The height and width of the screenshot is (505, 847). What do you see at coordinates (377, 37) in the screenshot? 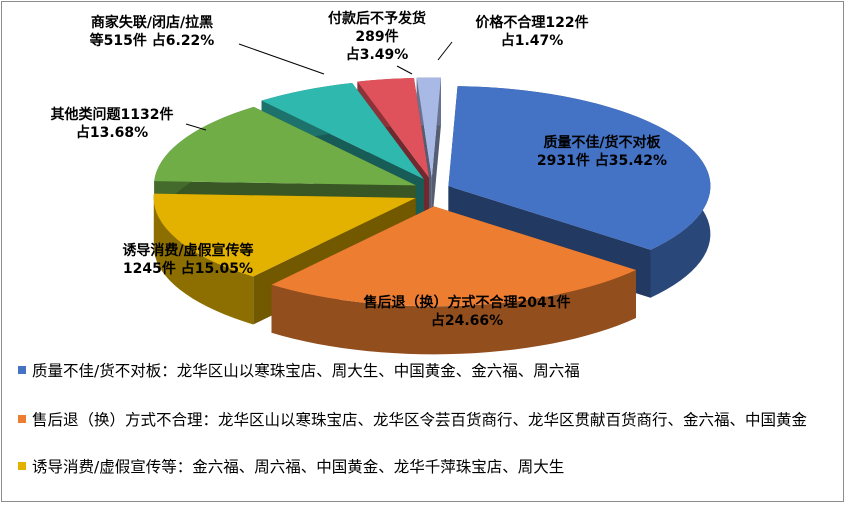
I see `slice-label-nodelivery: 付款后不予发货 289件 占3.49%` at bounding box center [377, 37].